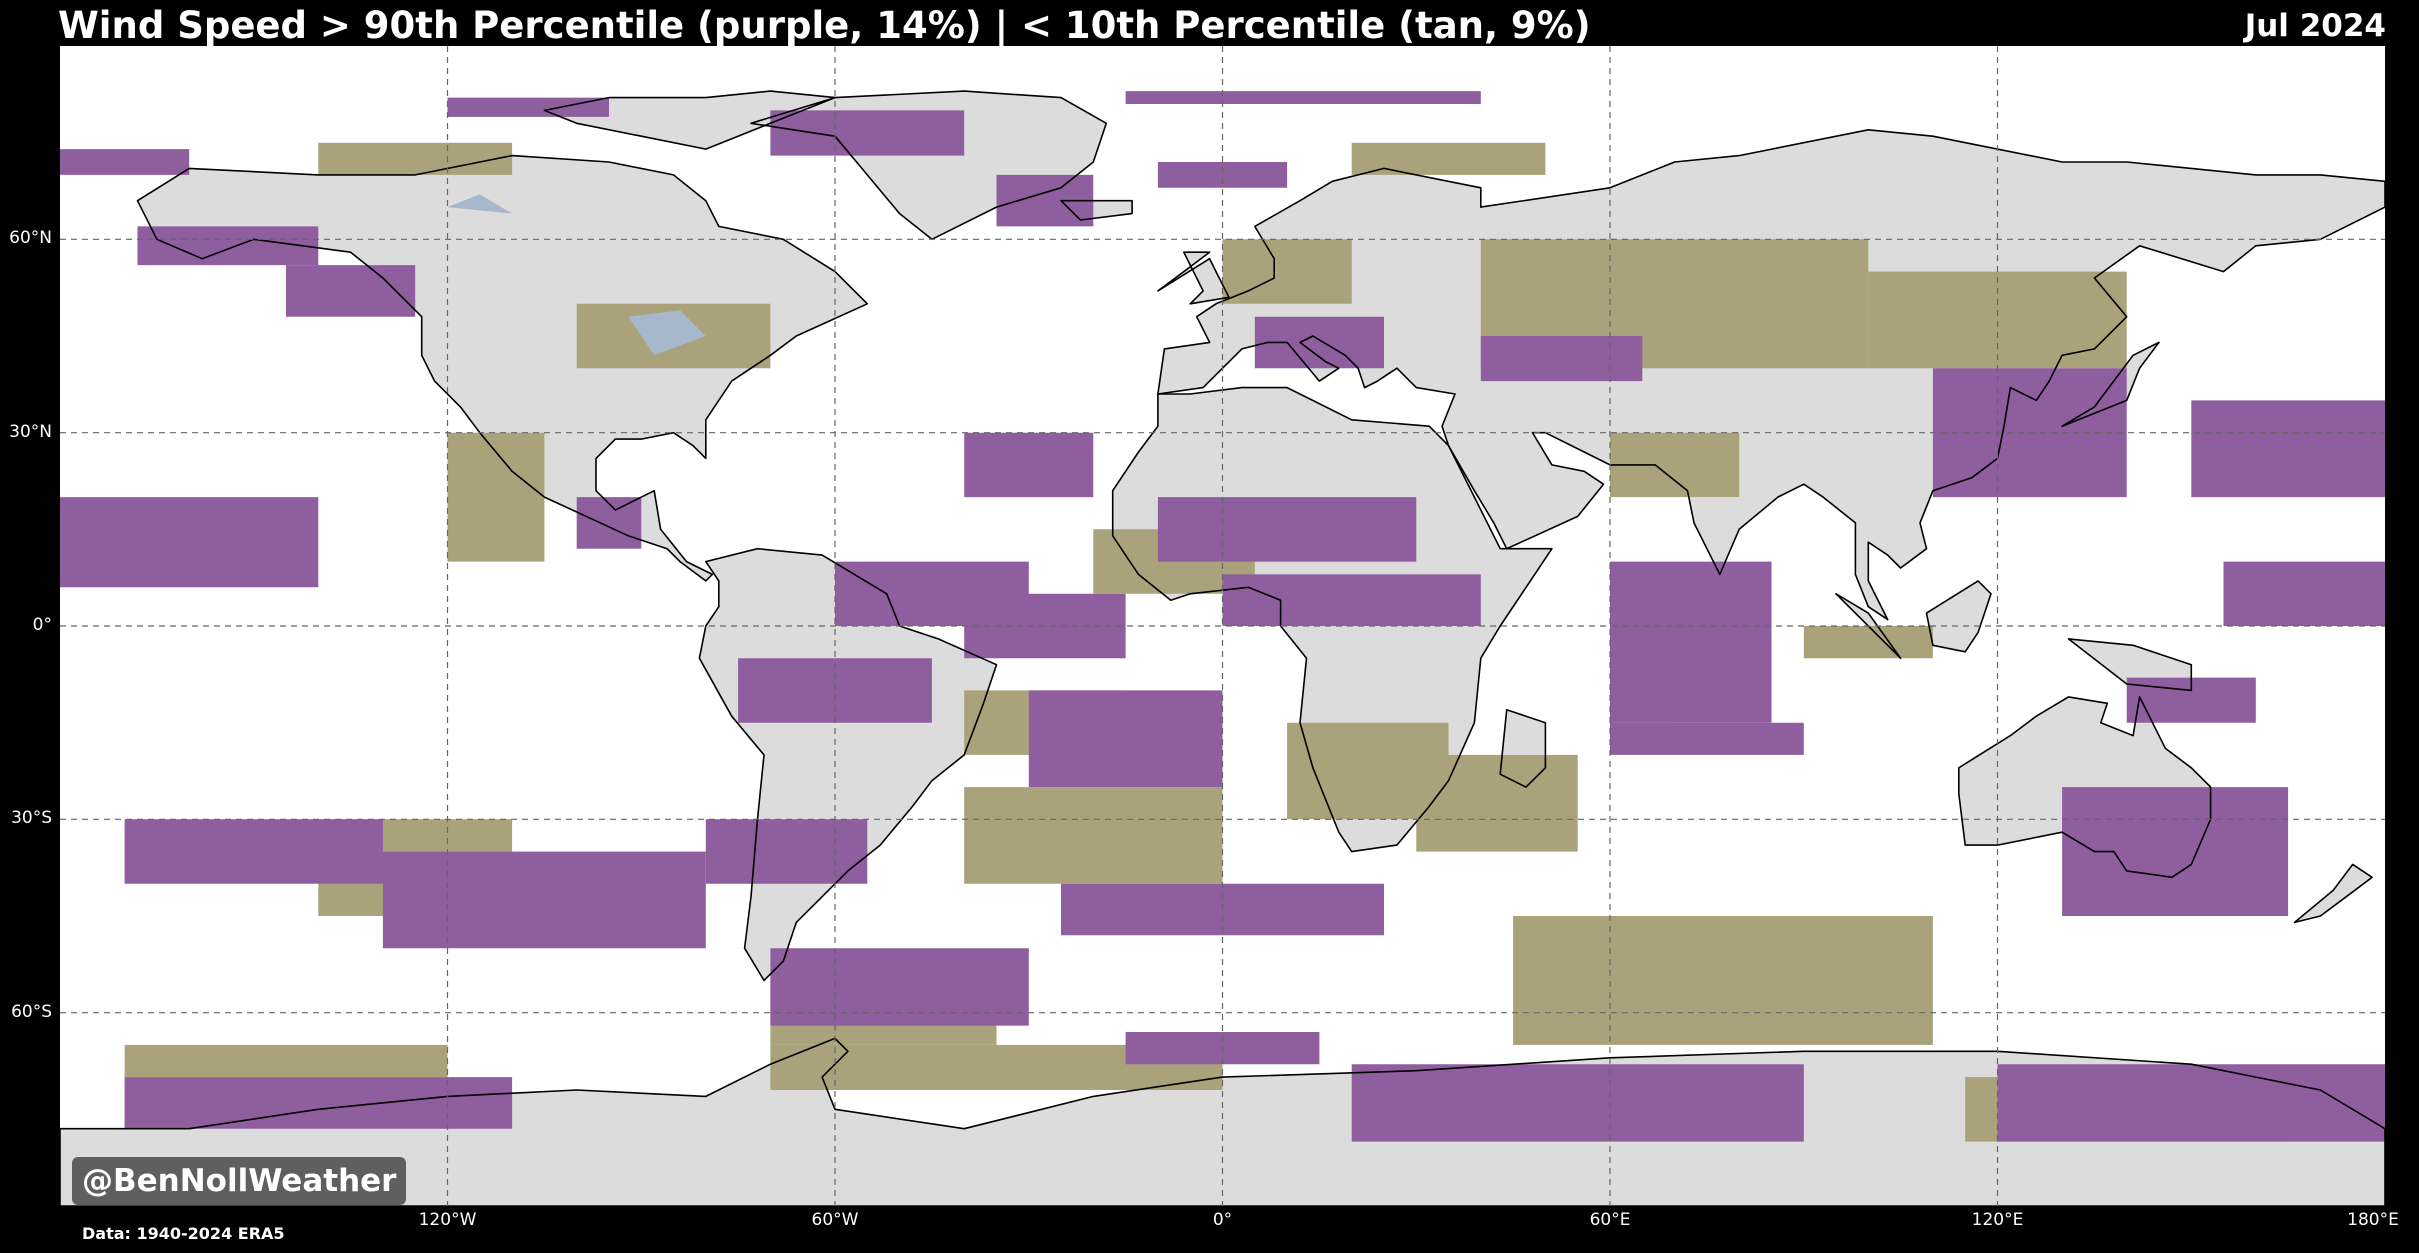  Describe the element at coordinates (835, 1220) in the screenshot. I see `lon-tick-label: 60°W` at that location.